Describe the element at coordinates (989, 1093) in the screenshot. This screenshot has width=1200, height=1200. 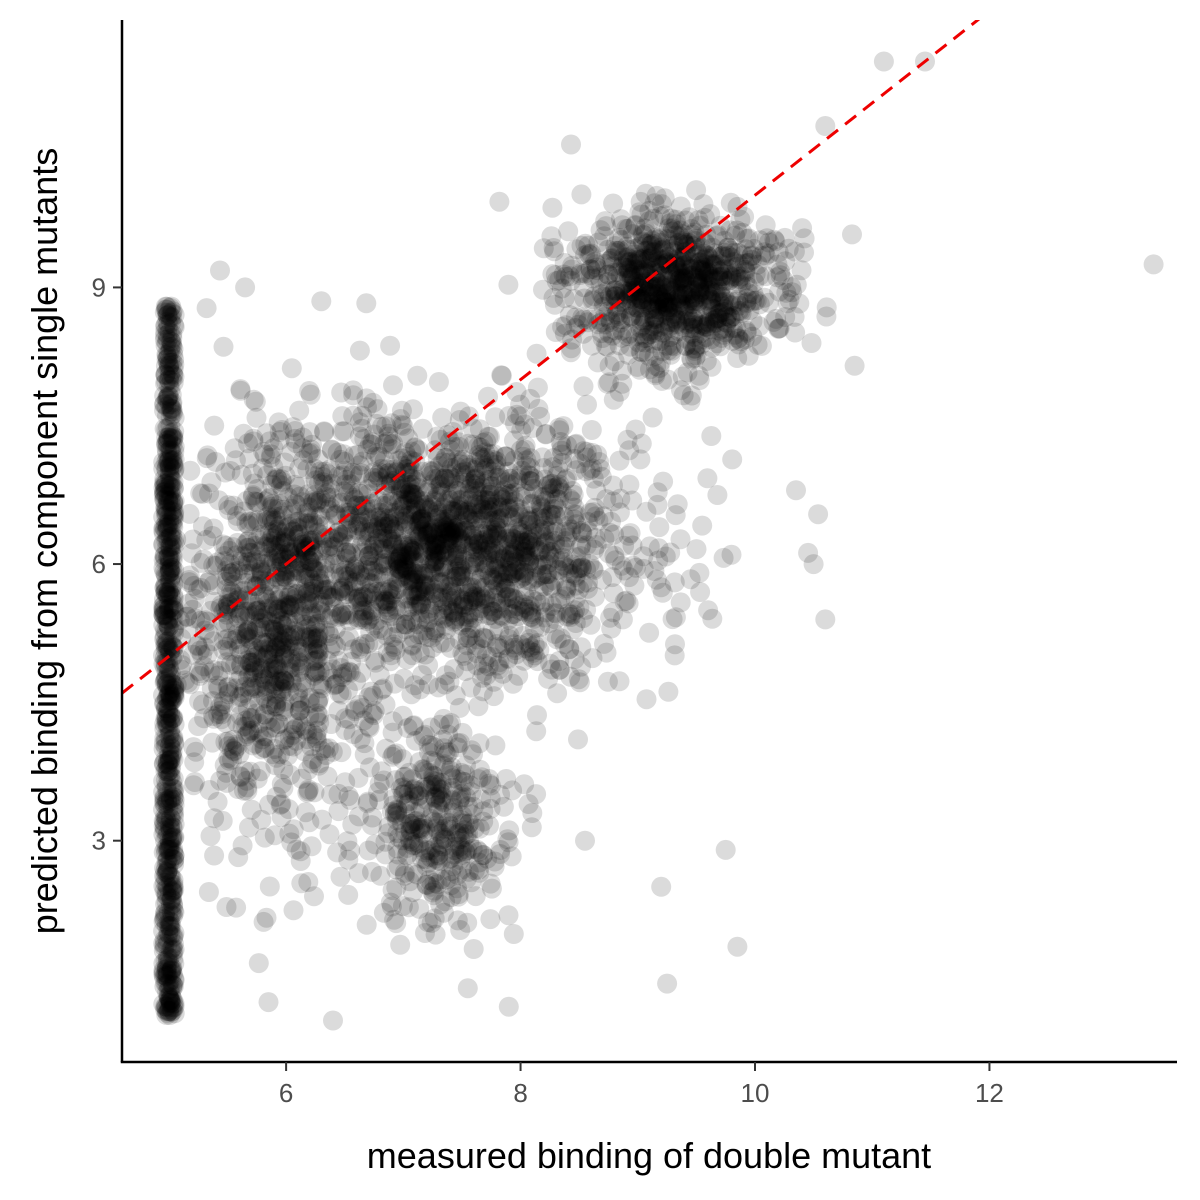
I see `x-tick-label: 12` at that location.